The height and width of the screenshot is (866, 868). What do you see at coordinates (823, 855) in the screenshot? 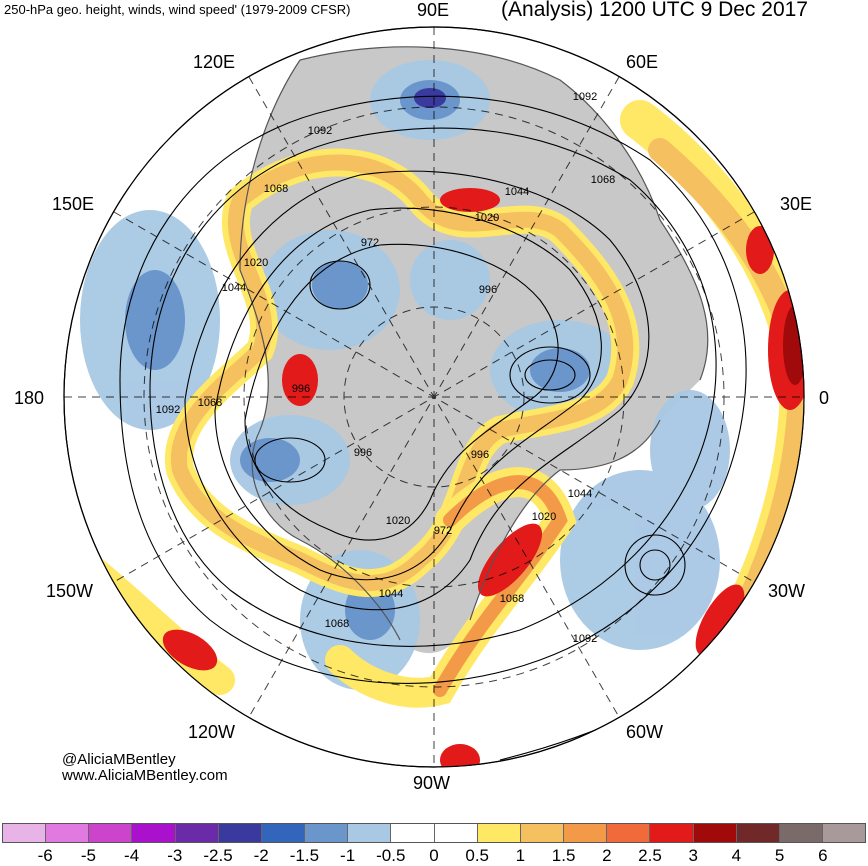
I see `colorbar-tick-label: 6` at bounding box center [823, 855].